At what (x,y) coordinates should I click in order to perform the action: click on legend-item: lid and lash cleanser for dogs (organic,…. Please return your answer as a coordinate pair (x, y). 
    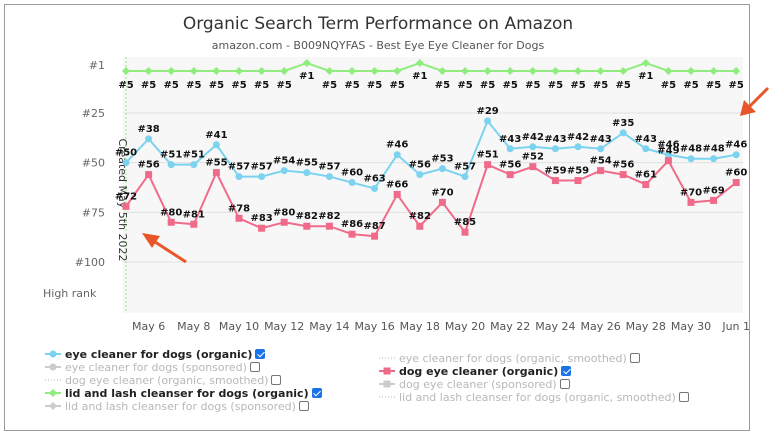
    Looking at the image, I should click on (534, 397).